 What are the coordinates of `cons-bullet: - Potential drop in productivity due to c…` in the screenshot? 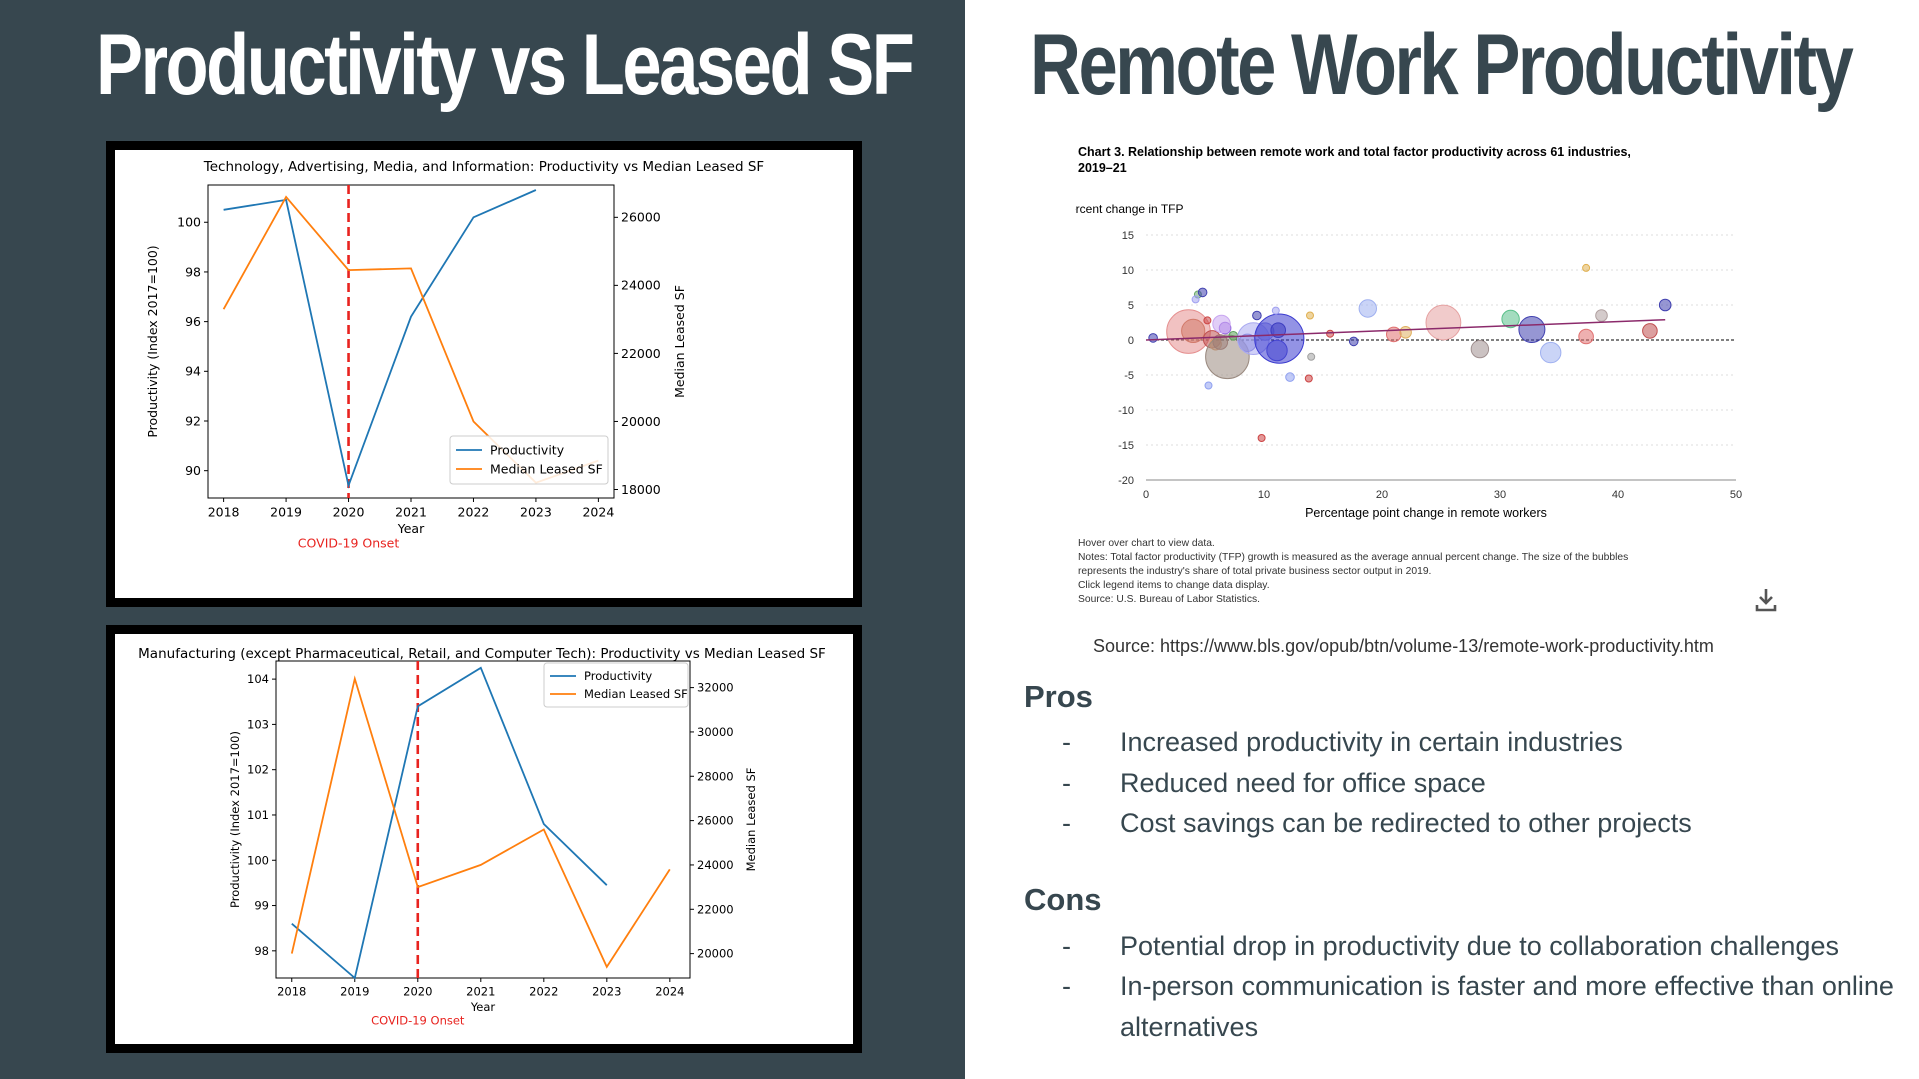 It's located at (1450, 946).